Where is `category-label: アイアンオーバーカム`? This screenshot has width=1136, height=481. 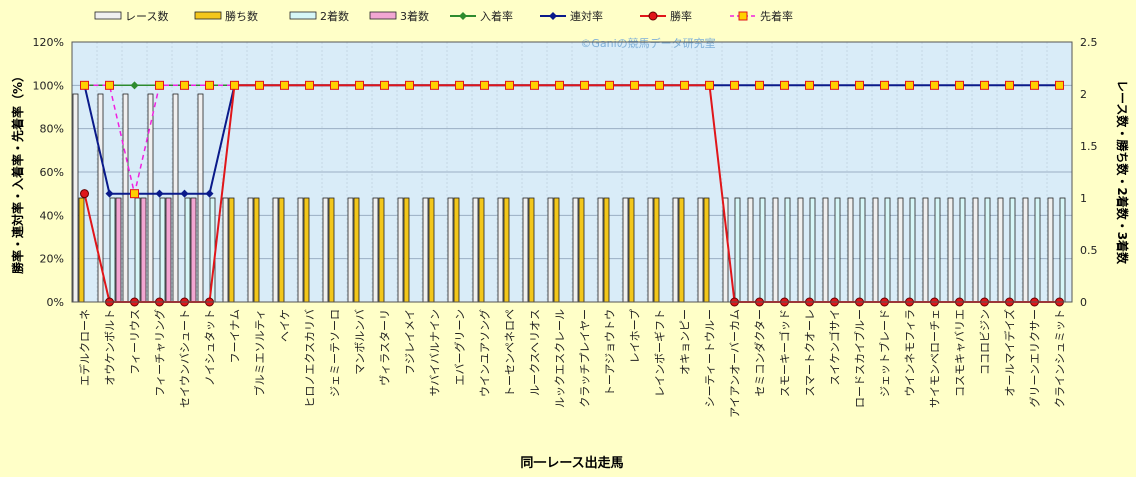
category-label: アイアンオーバーカム is located at coordinates (735, 363).